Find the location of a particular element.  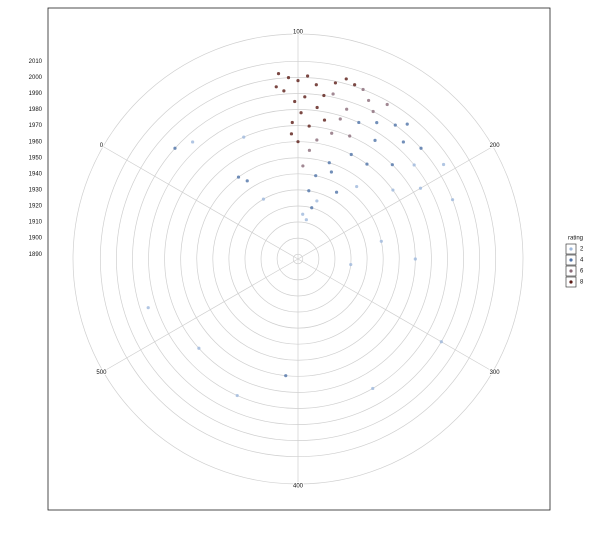

y-tick-label: 1890 is located at coordinates (36, 255).